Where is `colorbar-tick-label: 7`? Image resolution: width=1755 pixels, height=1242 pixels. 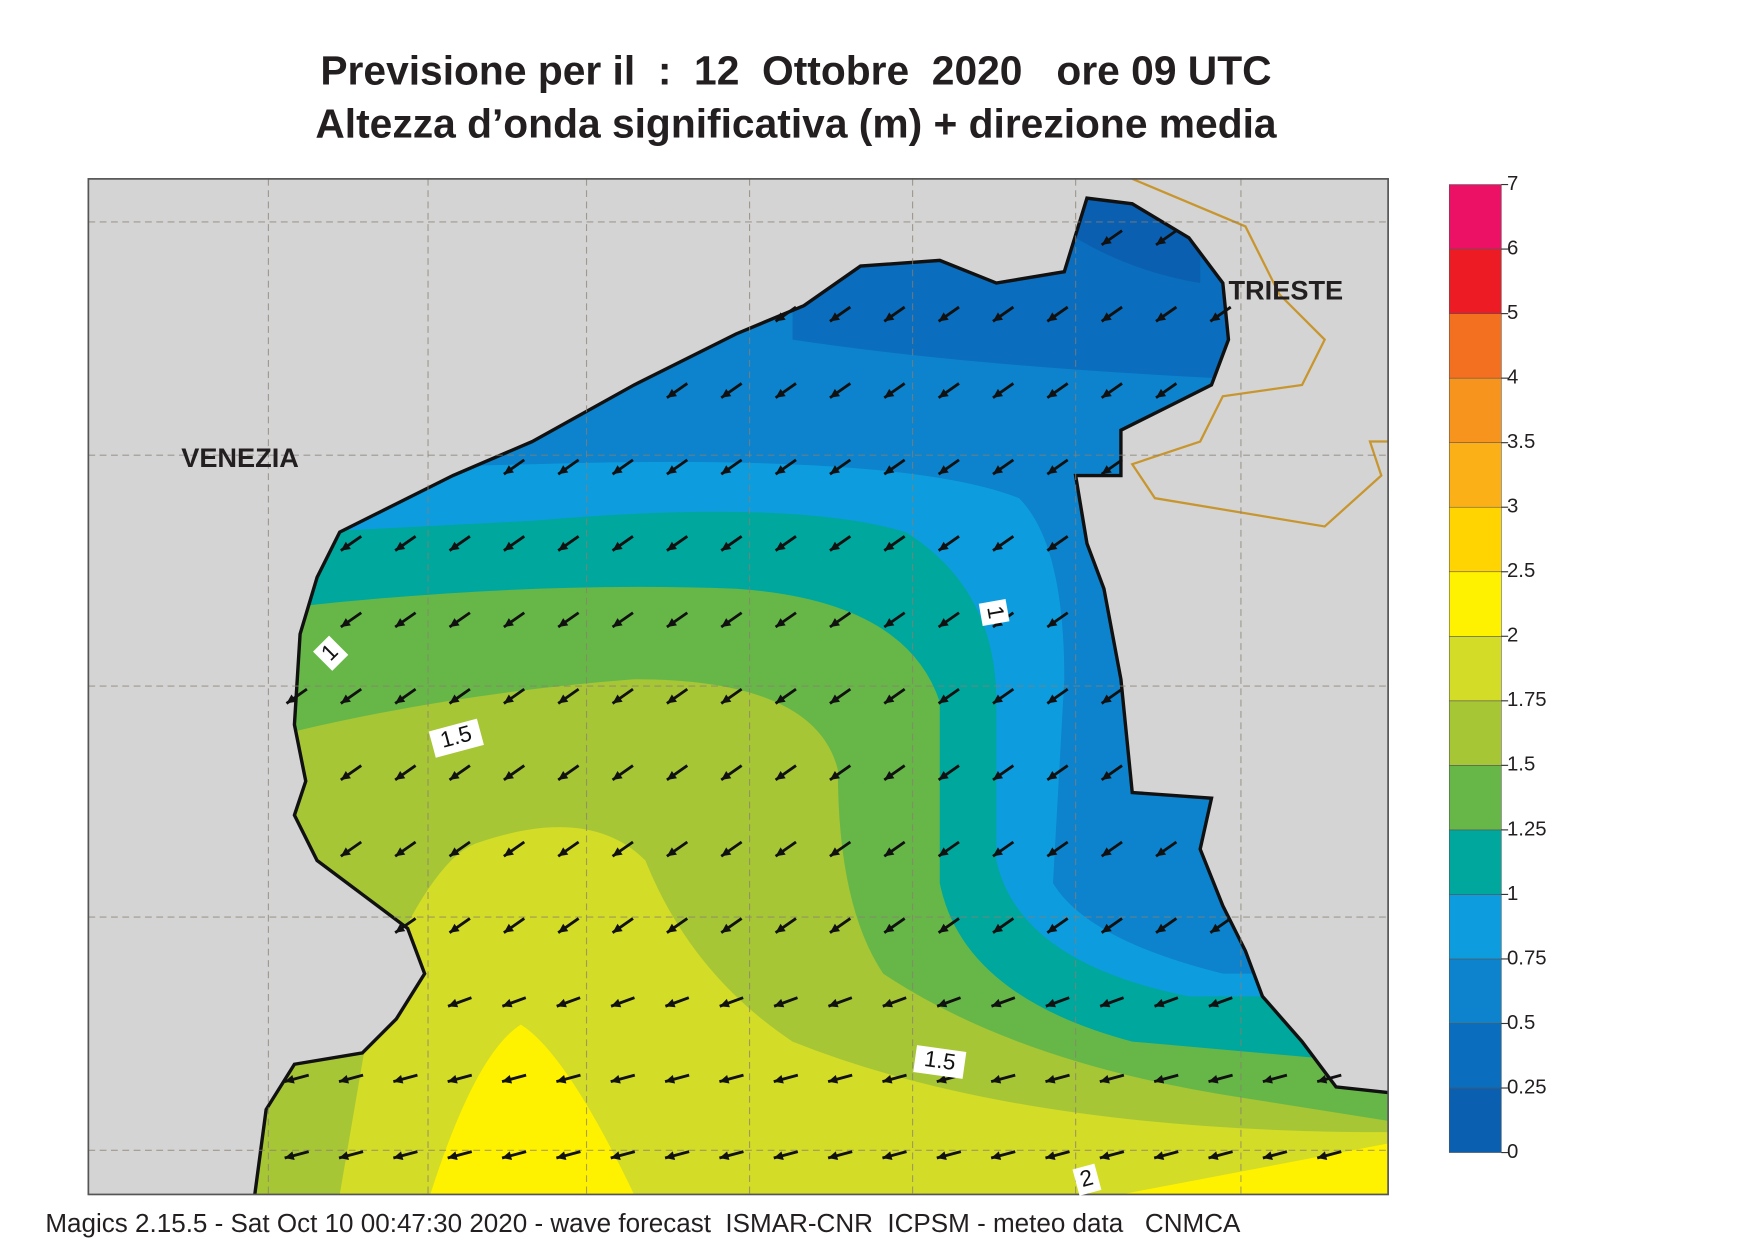 colorbar-tick-label: 7 is located at coordinates (1512, 184).